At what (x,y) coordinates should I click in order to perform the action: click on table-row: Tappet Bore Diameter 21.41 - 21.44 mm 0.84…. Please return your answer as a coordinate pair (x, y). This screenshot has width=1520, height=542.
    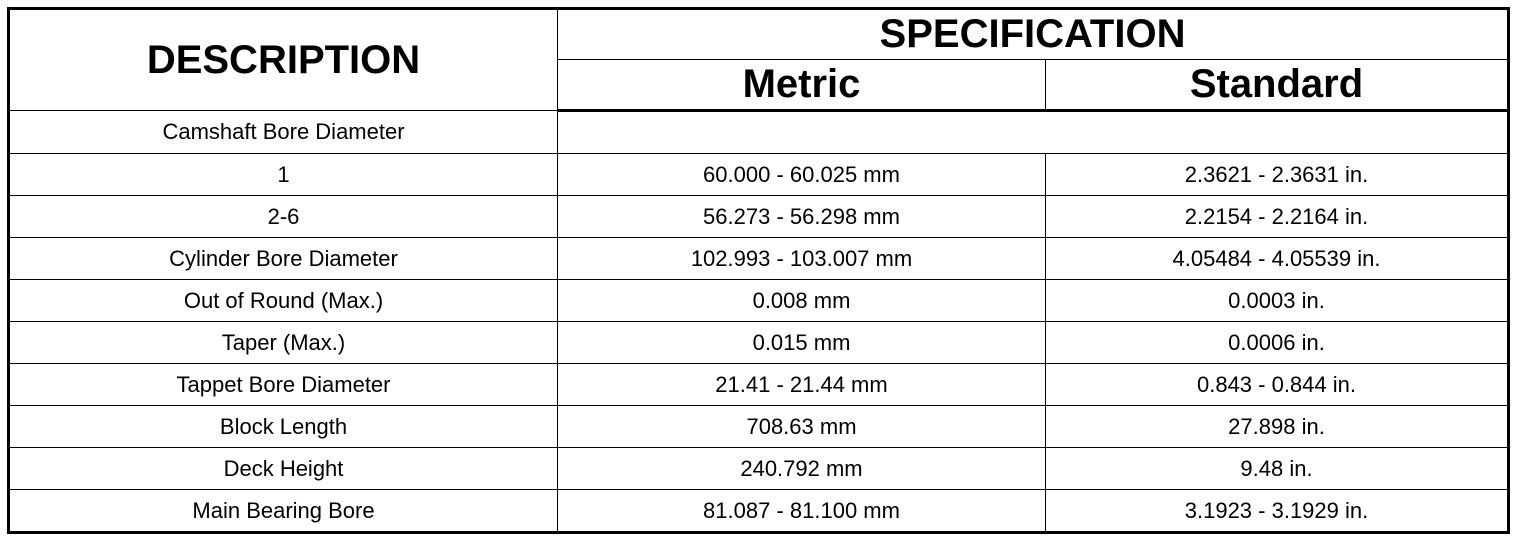
    Looking at the image, I should click on (758, 384).